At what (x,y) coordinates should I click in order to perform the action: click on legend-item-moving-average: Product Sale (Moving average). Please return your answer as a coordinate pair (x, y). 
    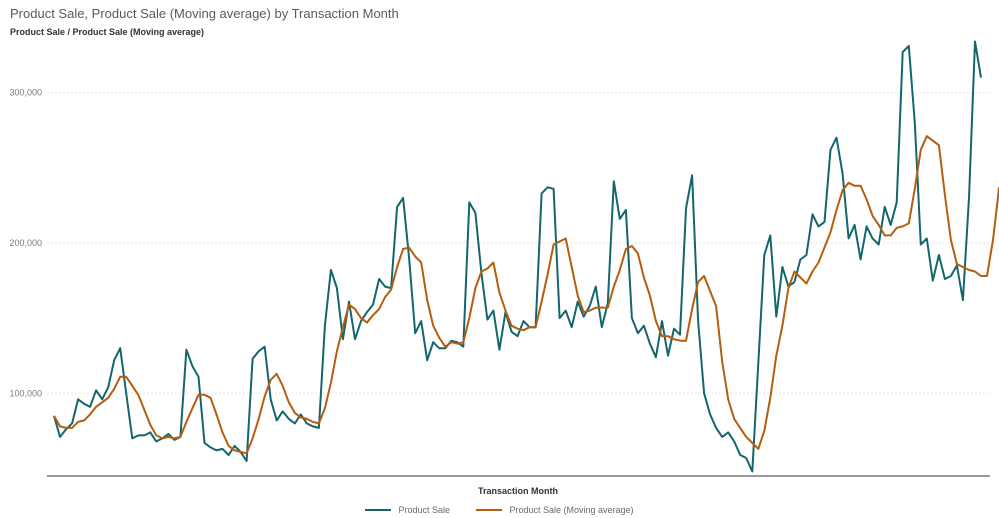
    Looking at the image, I should click on (555, 510).